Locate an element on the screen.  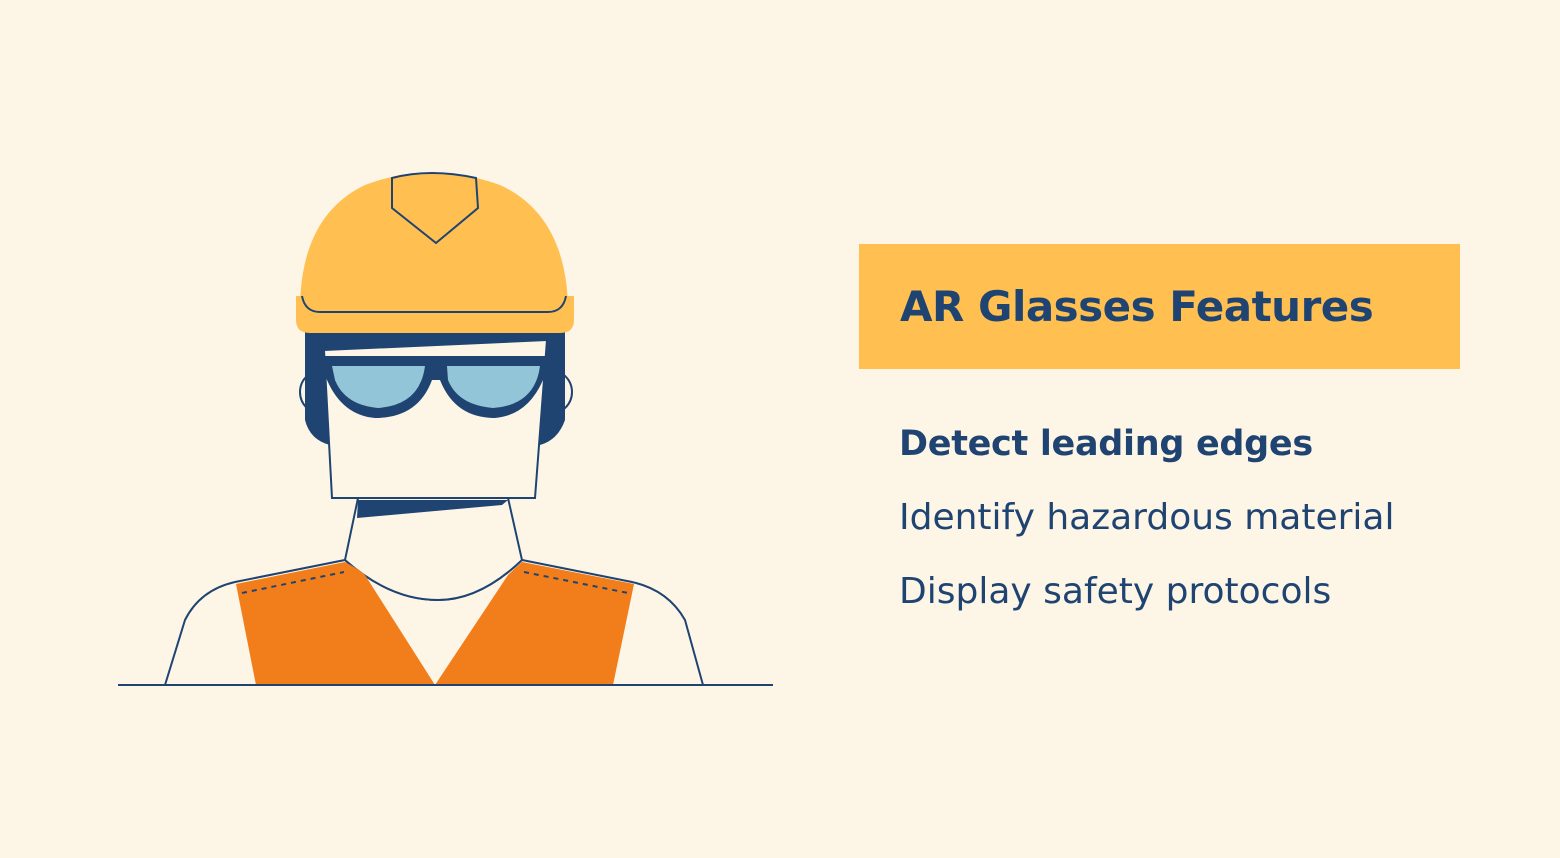
neck is located at coordinates (433, 549).